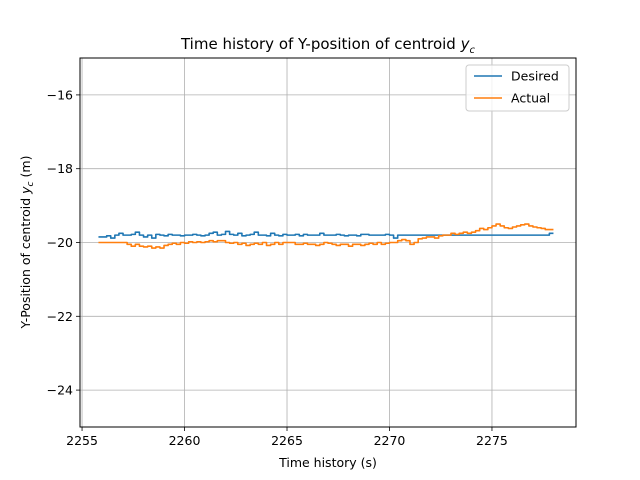 The height and width of the screenshot is (480, 640). What do you see at coordinates (327, 462) in the screenshot?
I see `x-axis-label: Time history (s)` at bounding box center [327, 462].